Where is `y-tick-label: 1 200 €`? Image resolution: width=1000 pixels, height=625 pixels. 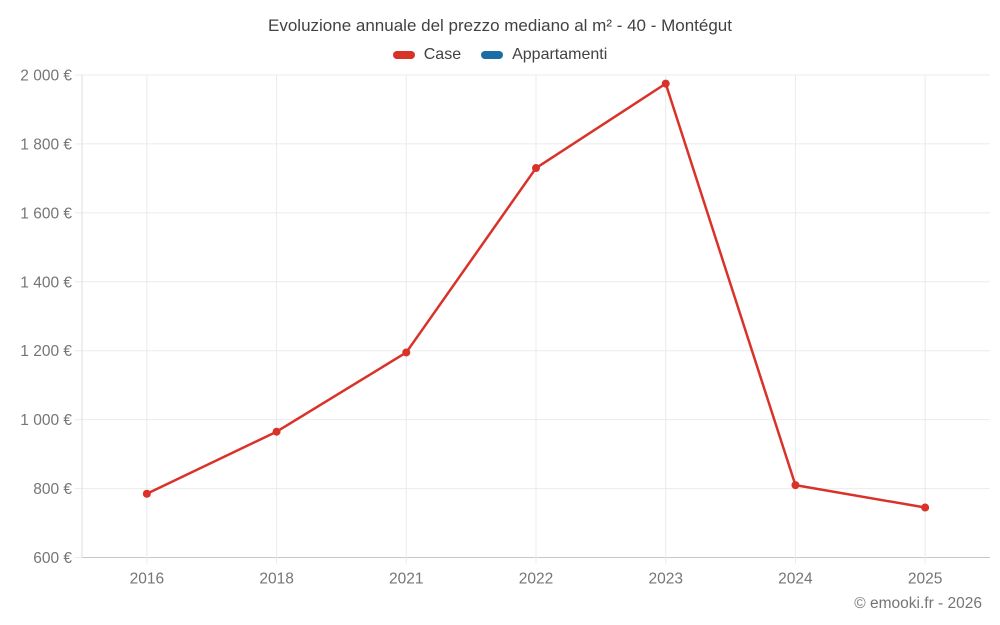
y-tick-label: 1 200 € is located at coordinates (46, 351).